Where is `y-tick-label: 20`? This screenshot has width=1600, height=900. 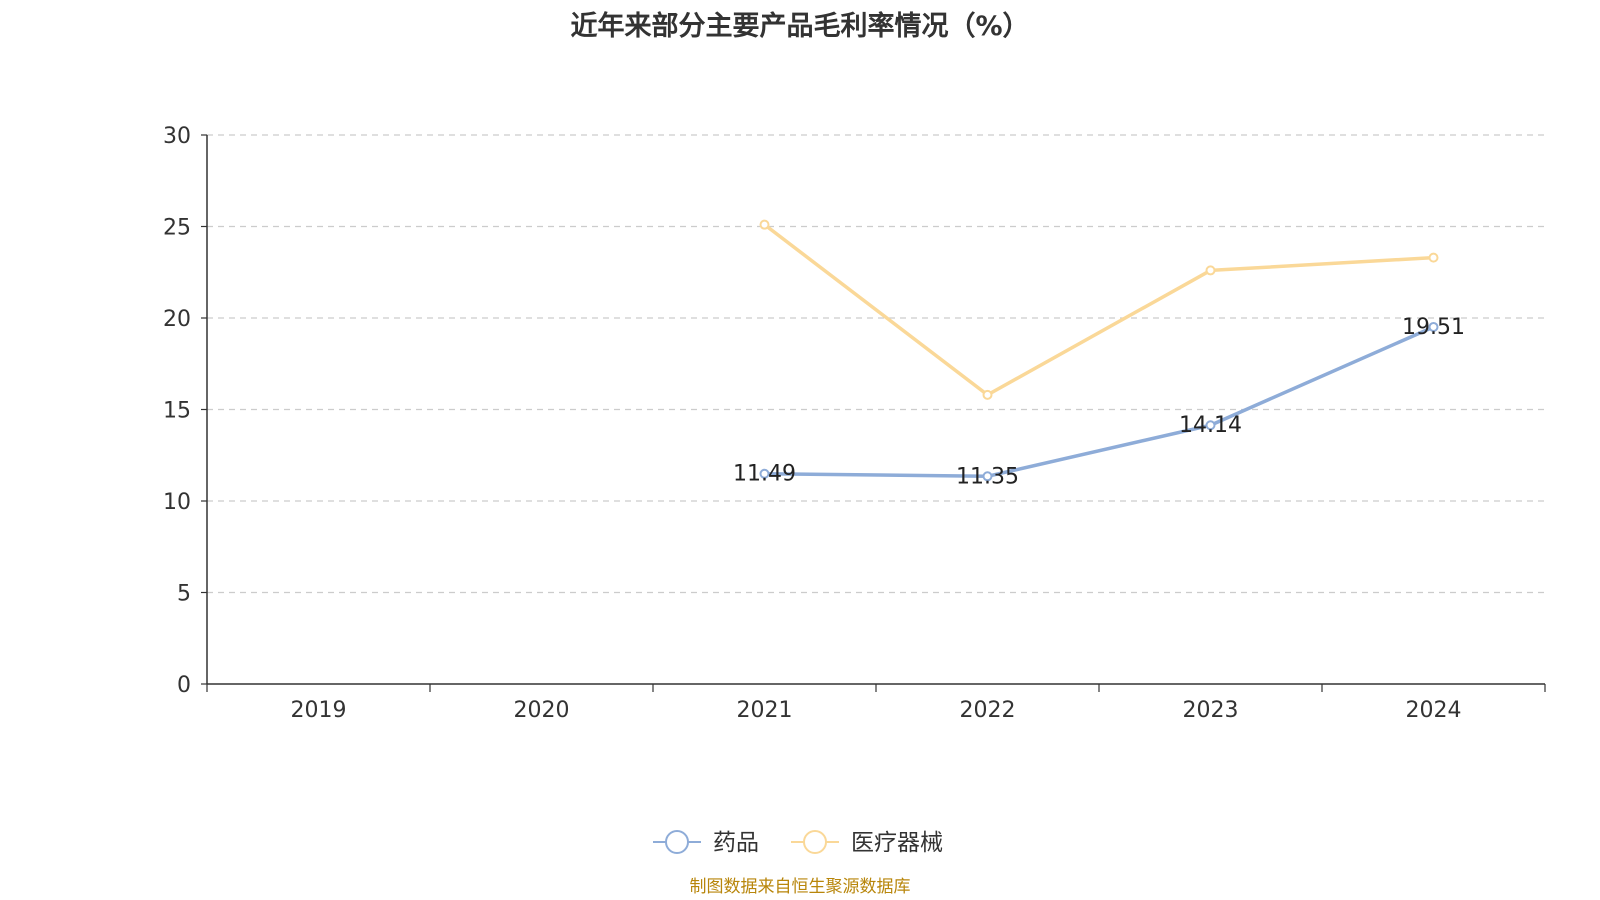
y-tick-label: 20 is located at coordinates (177, 319).